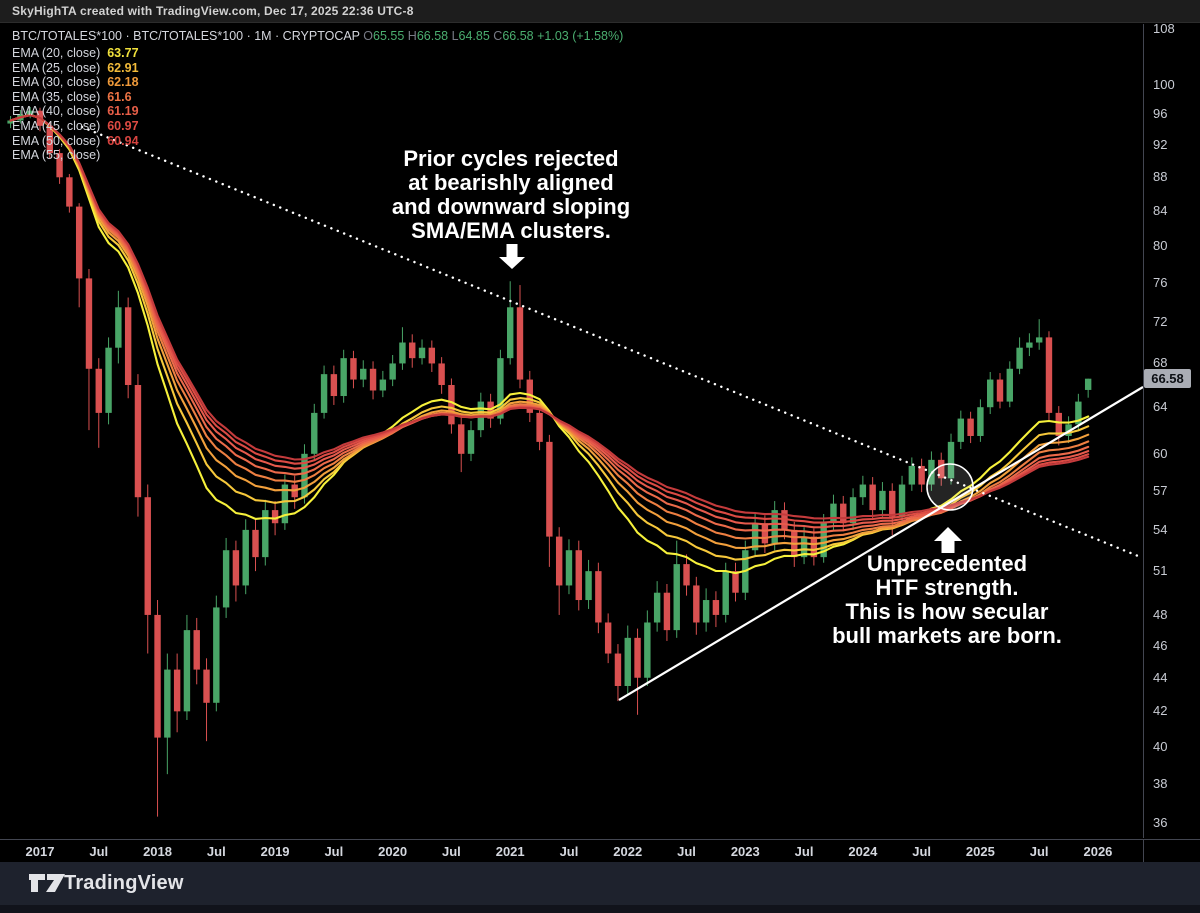 The image size is (1200, 913). What do you see at coordinates (1160, 407) in the screenshot?
I see `y-axis-tick: 64` at bounding box center [1160, 407].